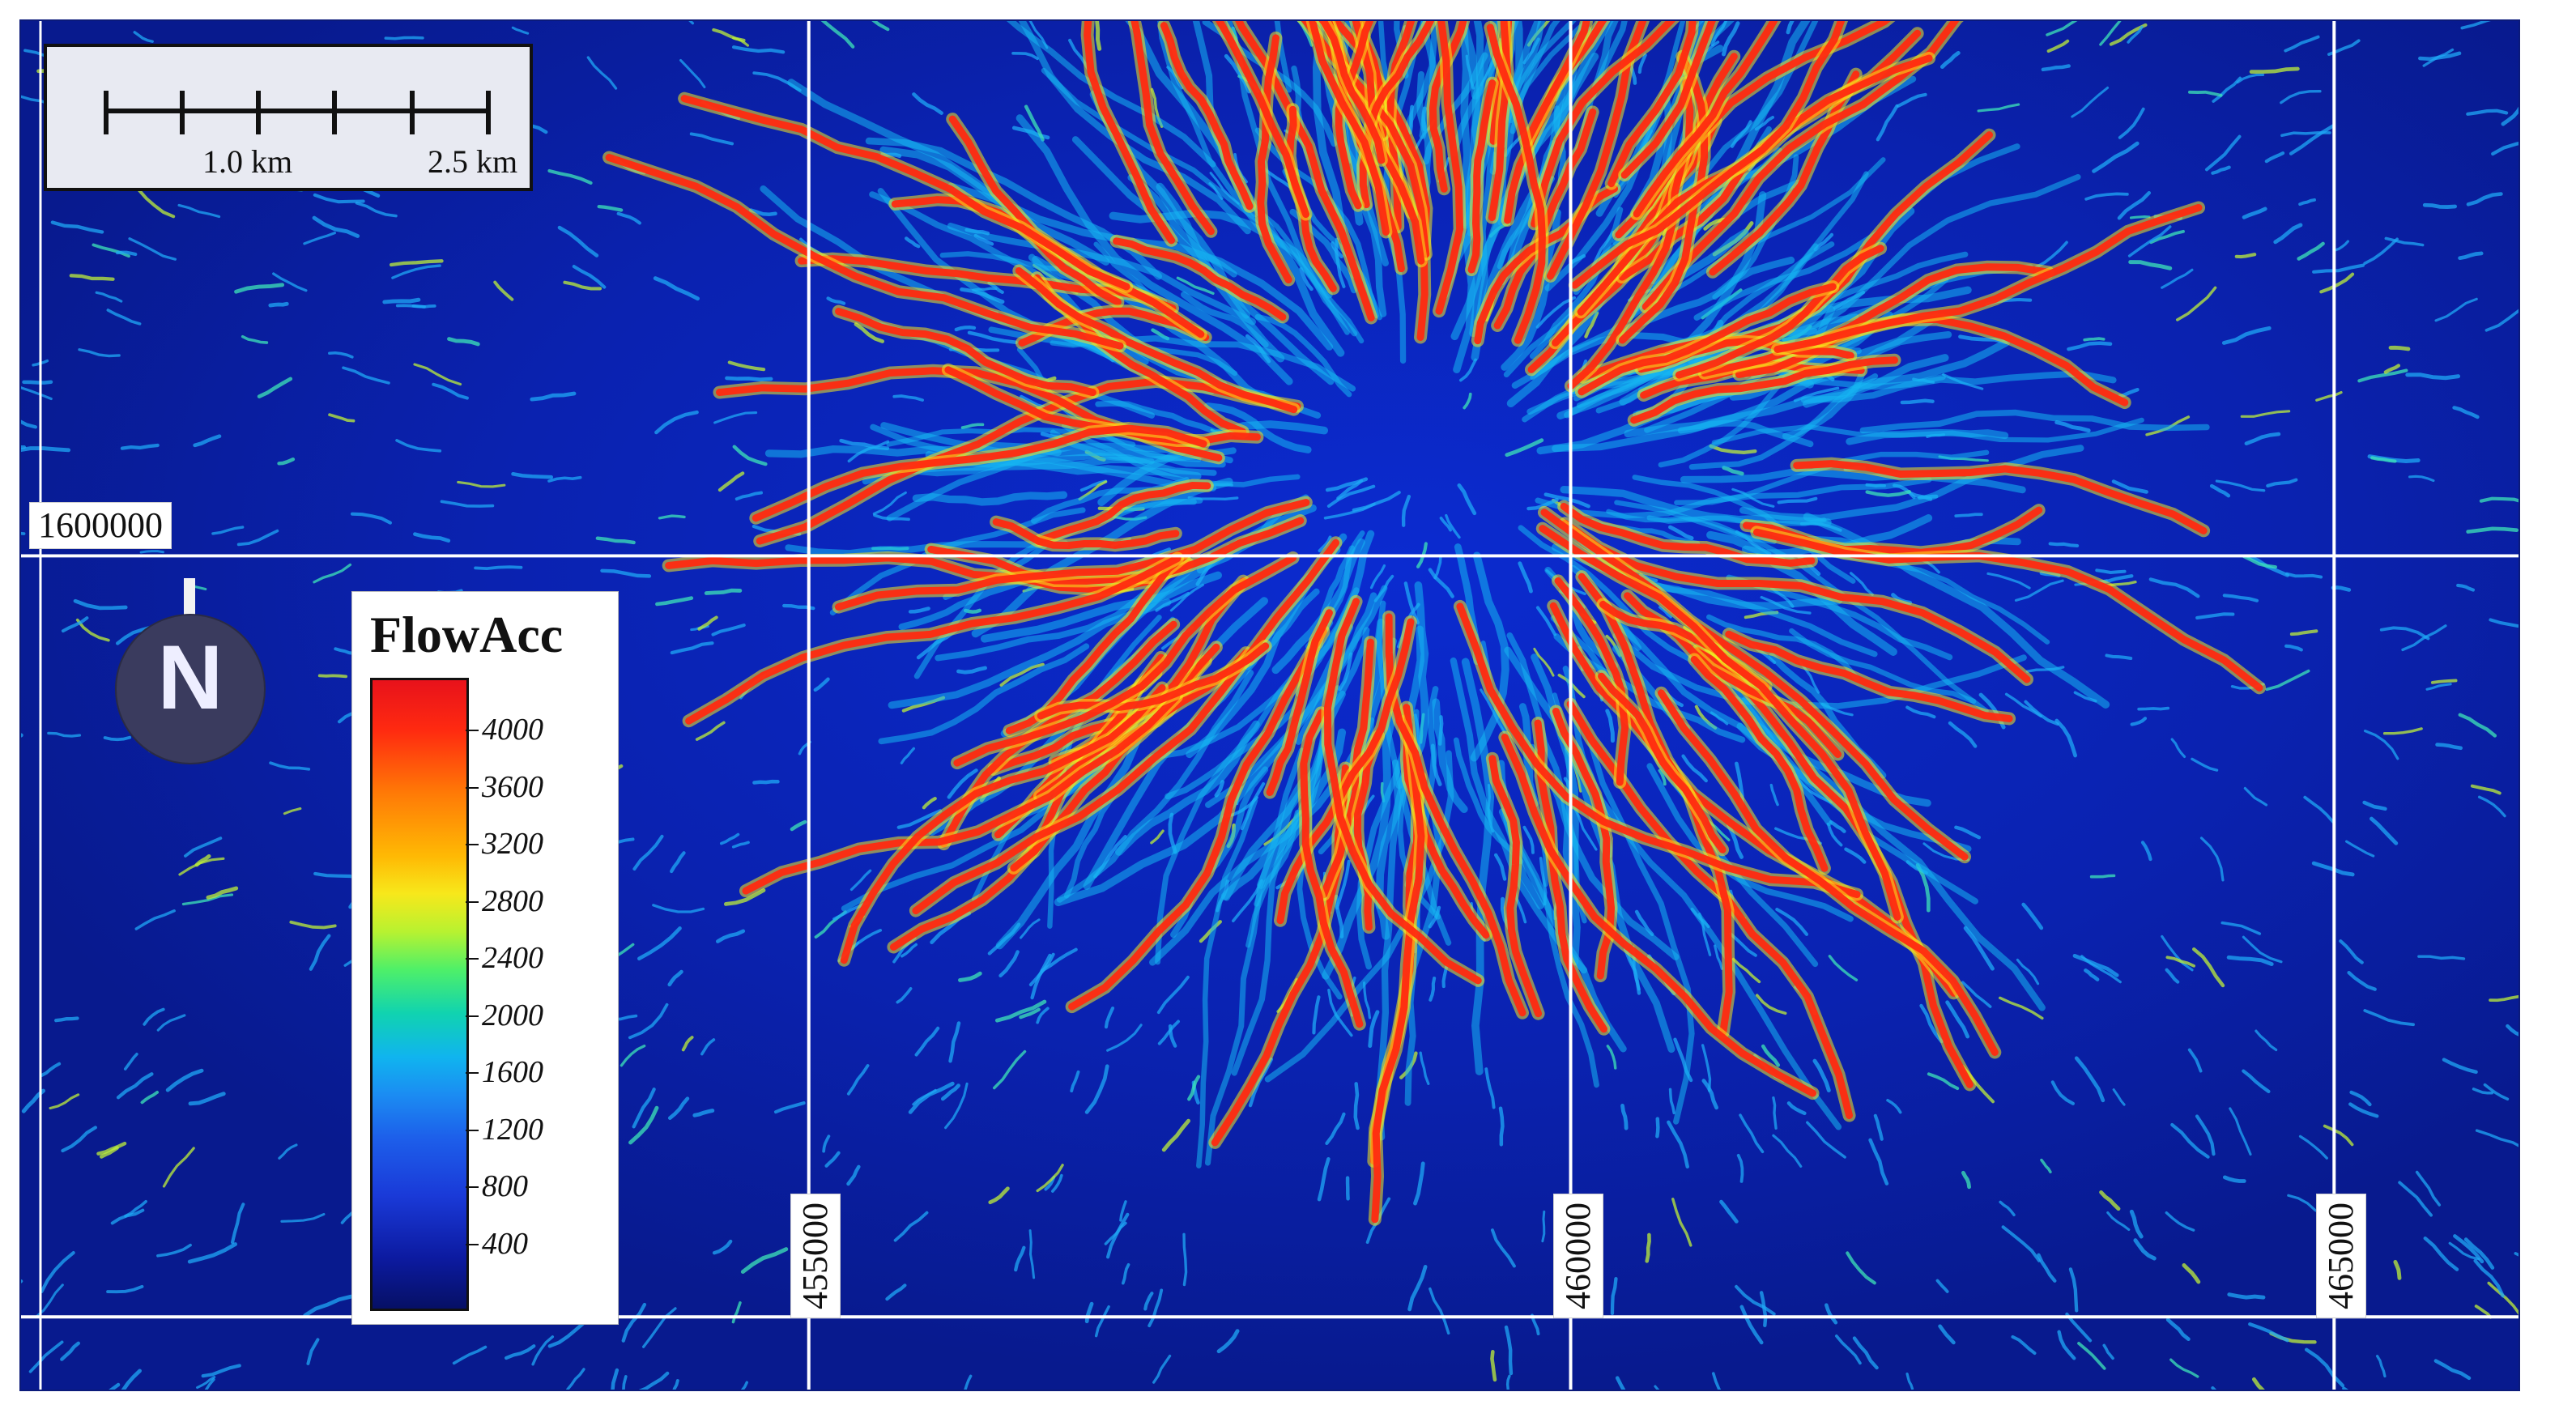 This screenshot has height=1409, width=2576. What do you see at coordinates (2341, 1256) in the screenshot?
I see `grid-label-easting-465000: 465000` at bounding box center [2341, 1256].